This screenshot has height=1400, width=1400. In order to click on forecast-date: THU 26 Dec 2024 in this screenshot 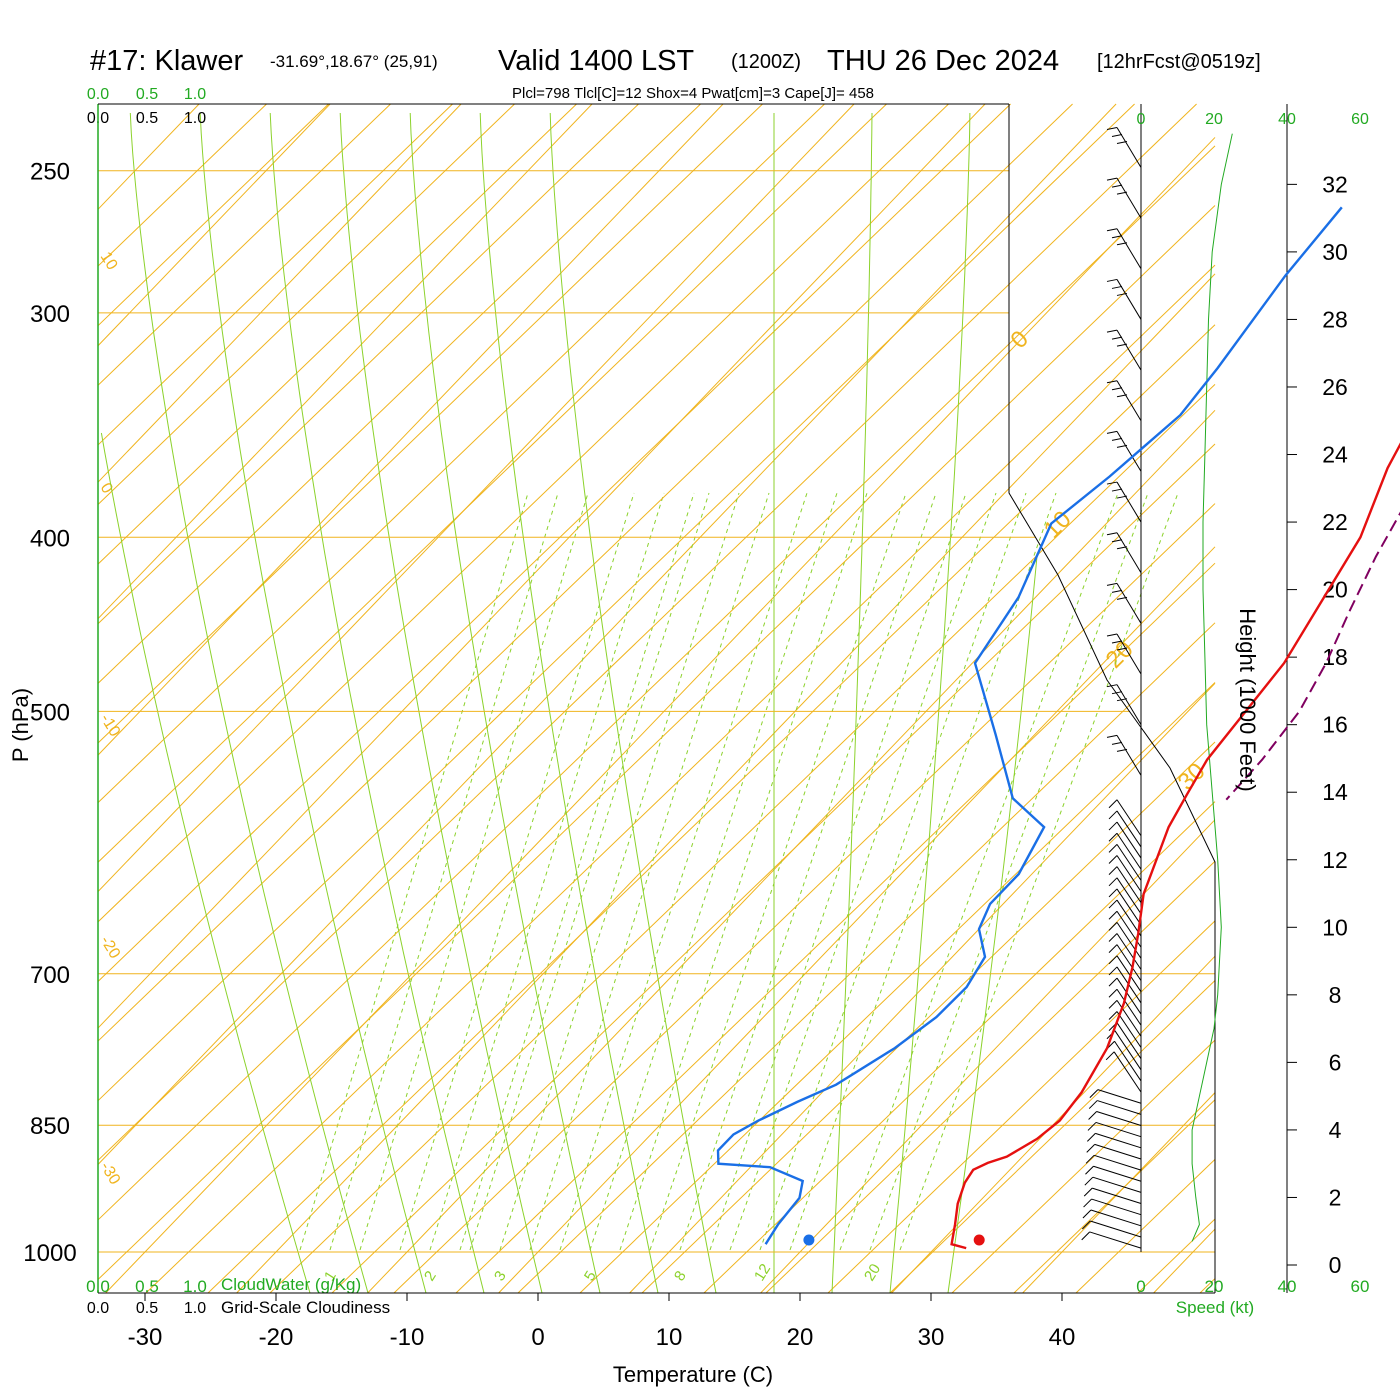, I will do `click(943, 61)`.